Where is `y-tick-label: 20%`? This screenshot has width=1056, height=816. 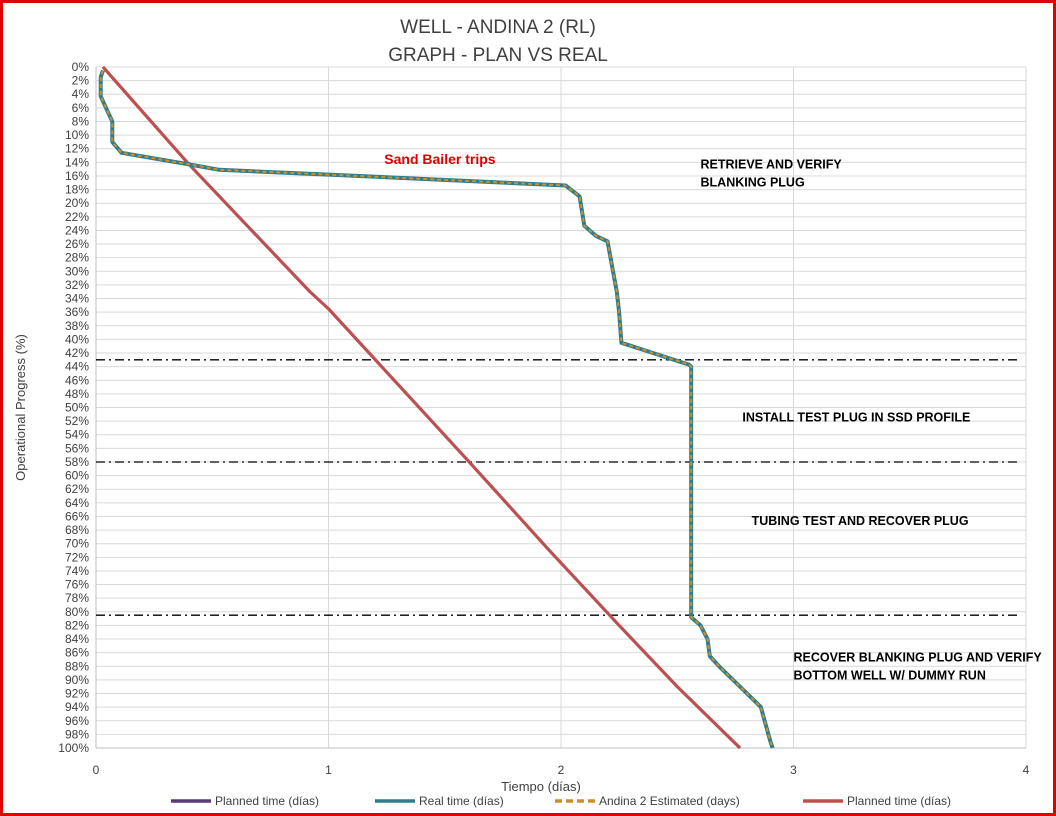
y-tick-label: 20% is located at coordinates (77, 203).